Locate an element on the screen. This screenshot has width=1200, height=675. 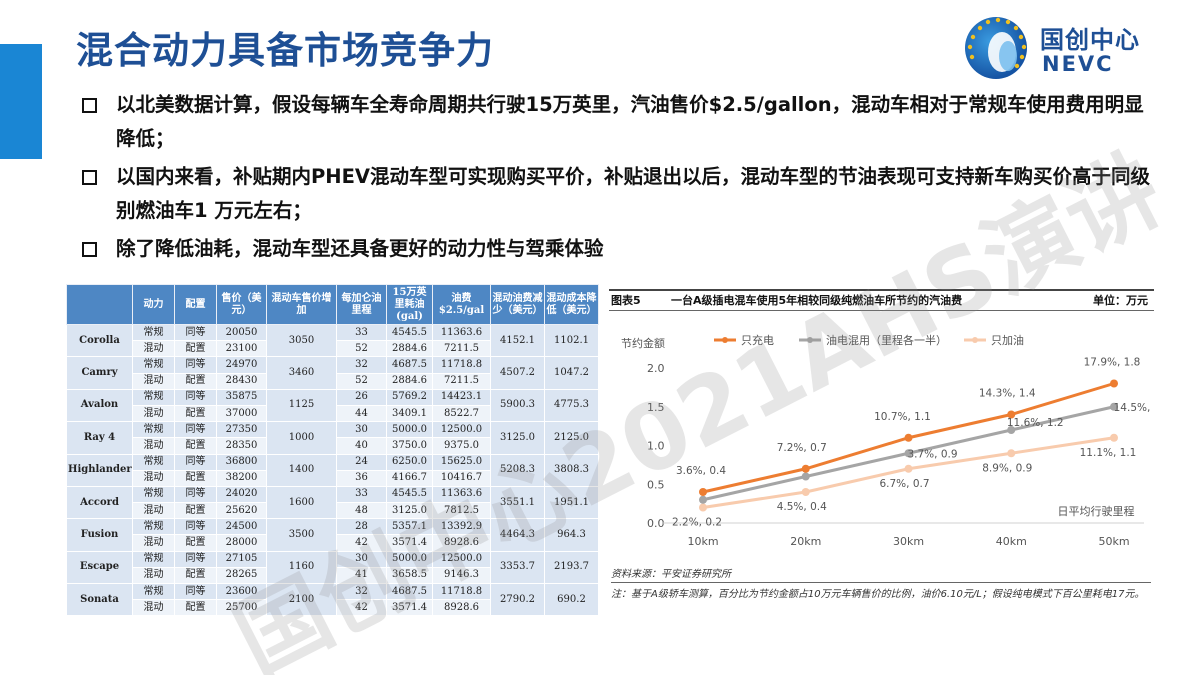
table-cell: Avalon is located at coordinates (99, 405).